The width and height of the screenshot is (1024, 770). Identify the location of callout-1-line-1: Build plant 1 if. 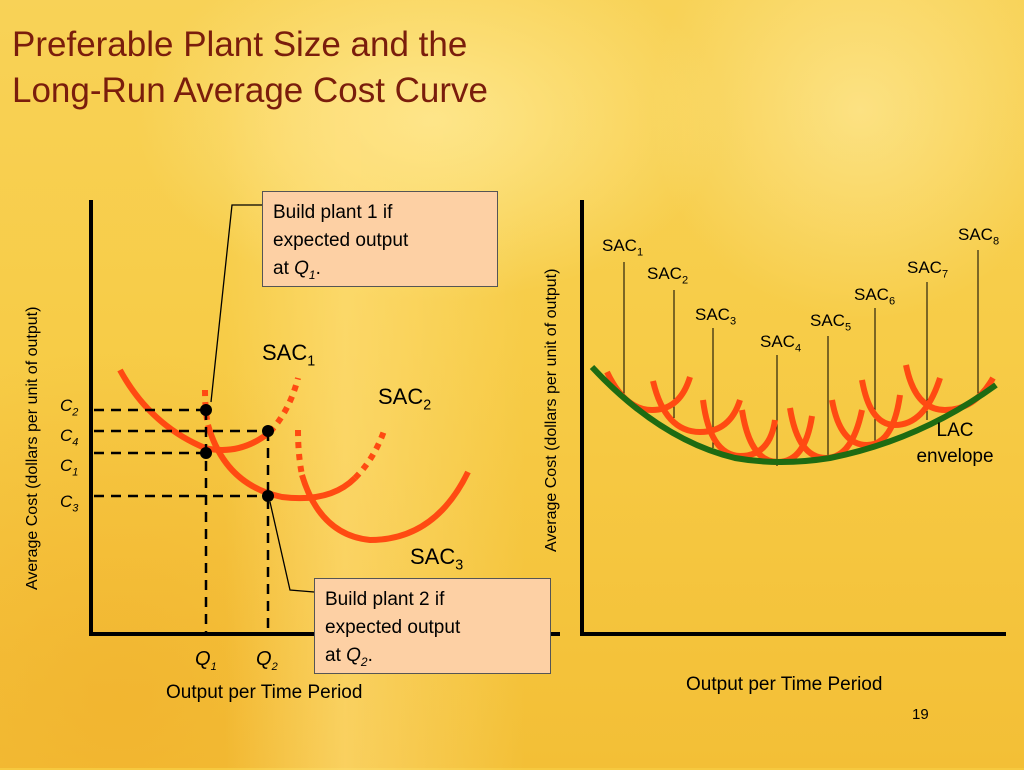
(333, 212).